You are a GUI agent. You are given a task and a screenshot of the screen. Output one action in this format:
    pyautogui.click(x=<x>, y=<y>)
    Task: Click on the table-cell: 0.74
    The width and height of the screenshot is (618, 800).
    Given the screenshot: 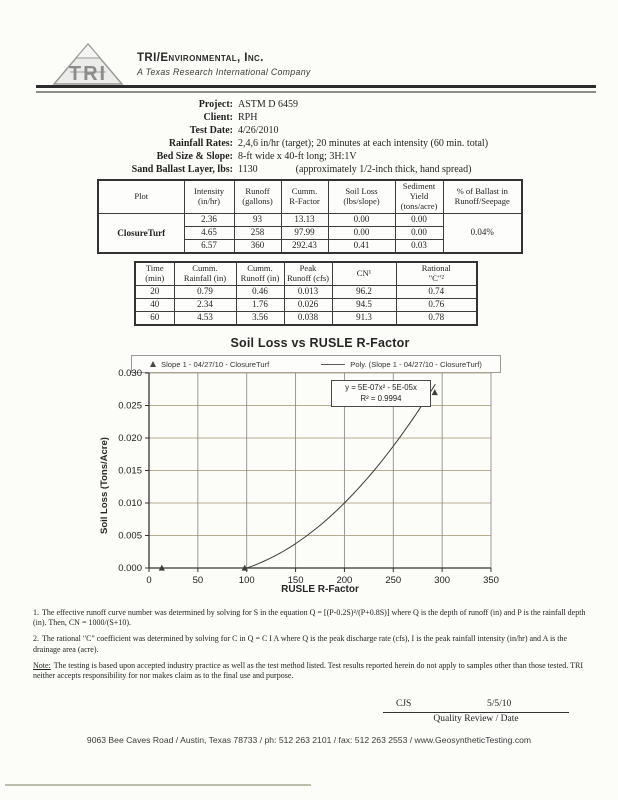 What is the action you would take?
    pyautogui.click(x=436, y=291)
    